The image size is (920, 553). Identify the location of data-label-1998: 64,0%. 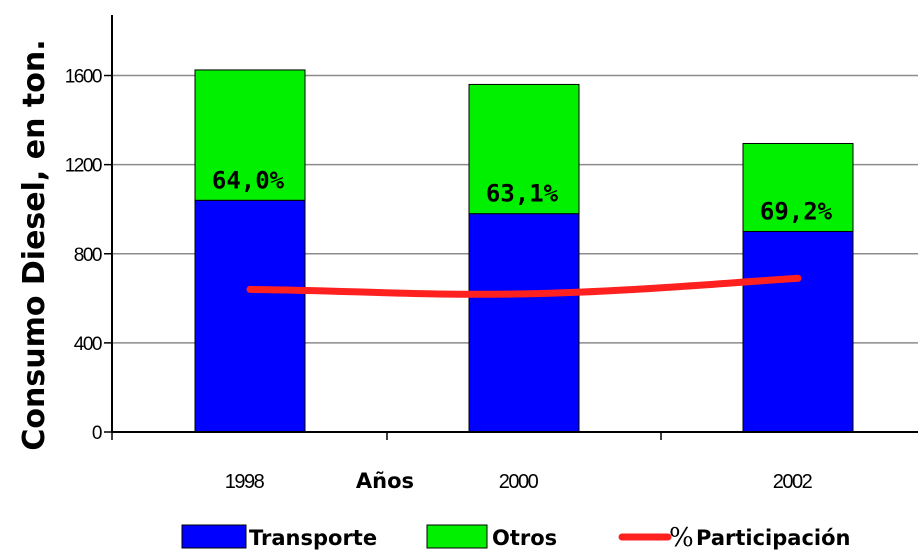
(248, 180).